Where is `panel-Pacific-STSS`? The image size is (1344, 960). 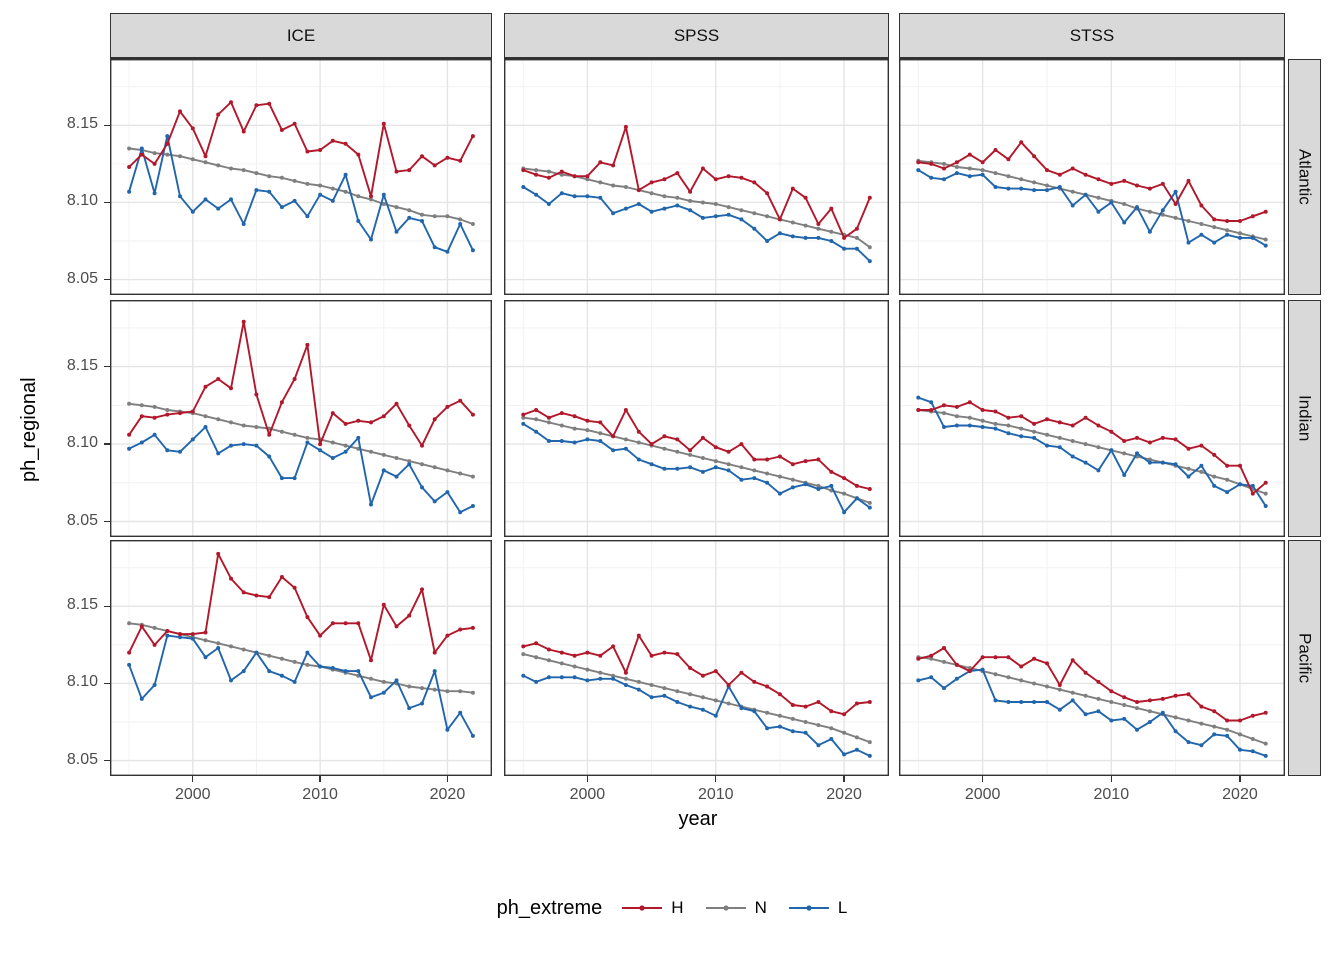
panel-Pacific-STSS is located at coordinates (1092, 658).